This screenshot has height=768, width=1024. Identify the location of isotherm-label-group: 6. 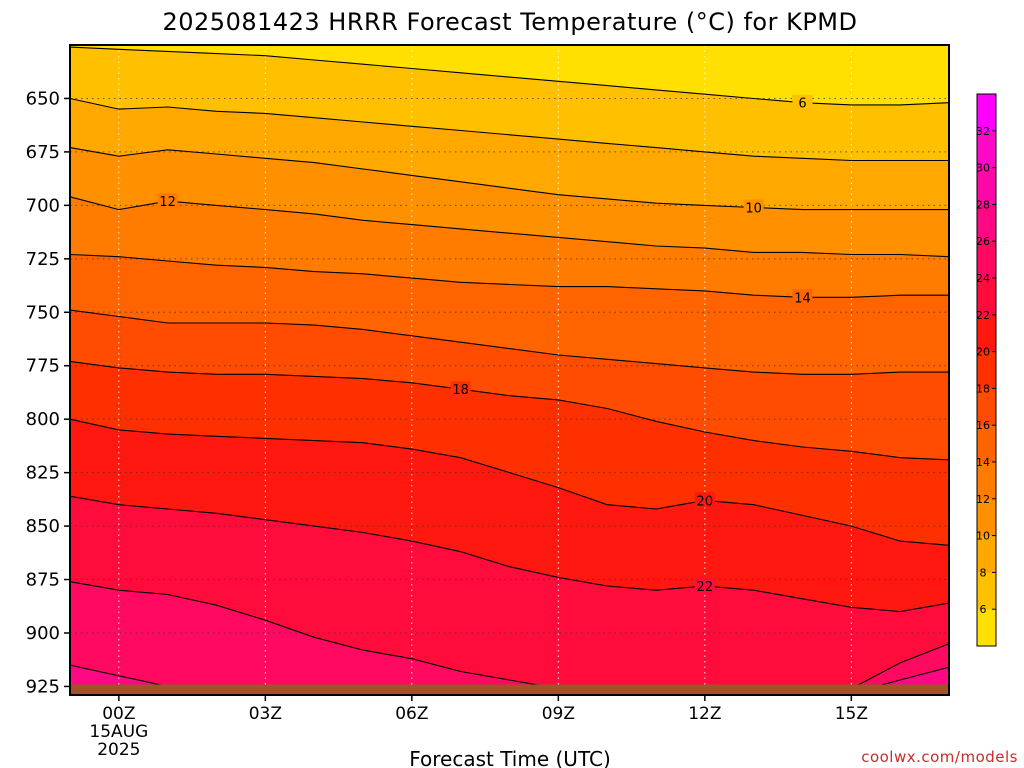
(802, 103).